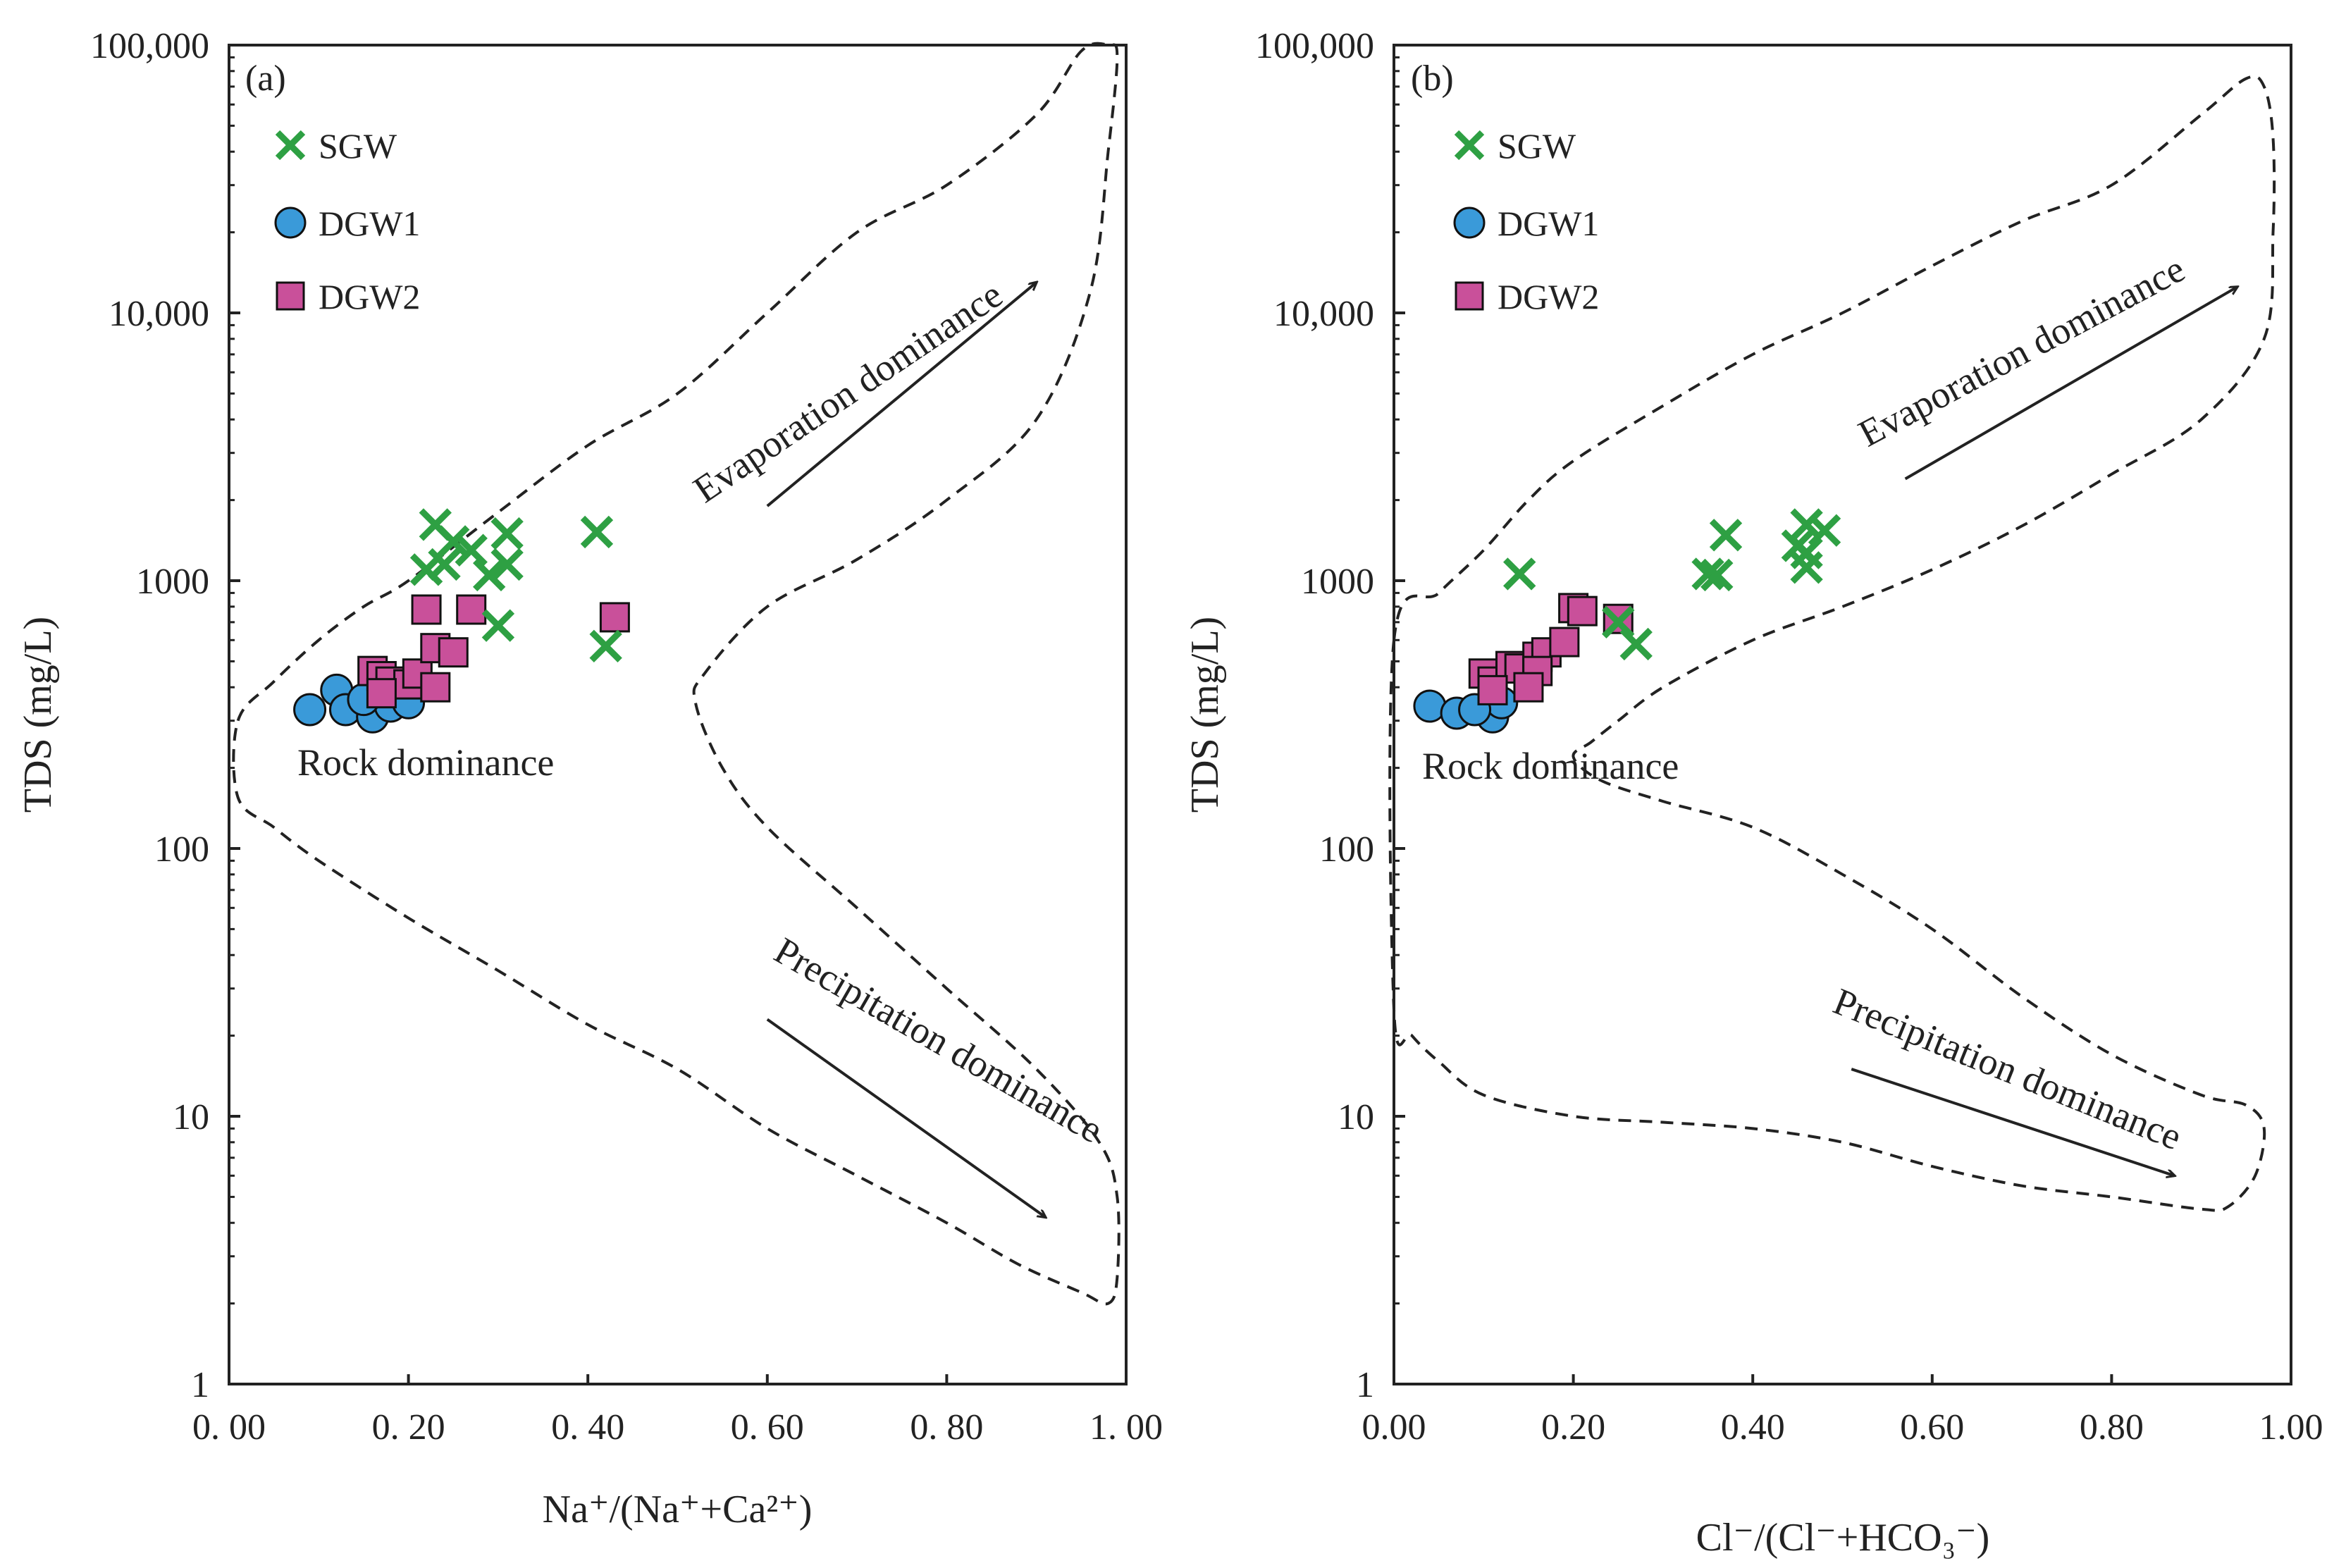 This screenshot has width=2346, height=1568. Describe the element at coordinates (2291, 1427) in the screenshot. I see `x-tick-label: 1.00` at that location.